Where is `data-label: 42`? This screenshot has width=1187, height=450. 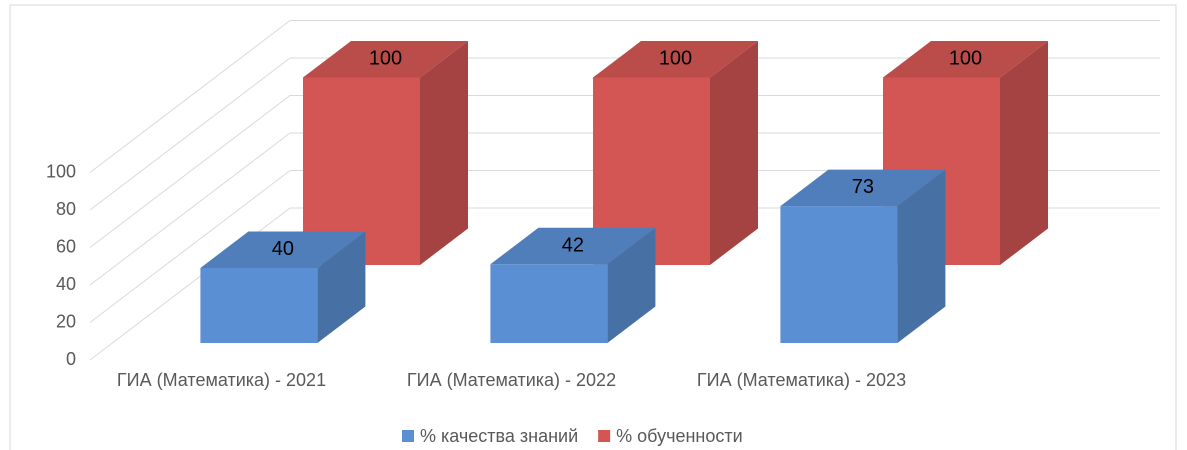 data-label: 42 is located at coordinates (573, 245).